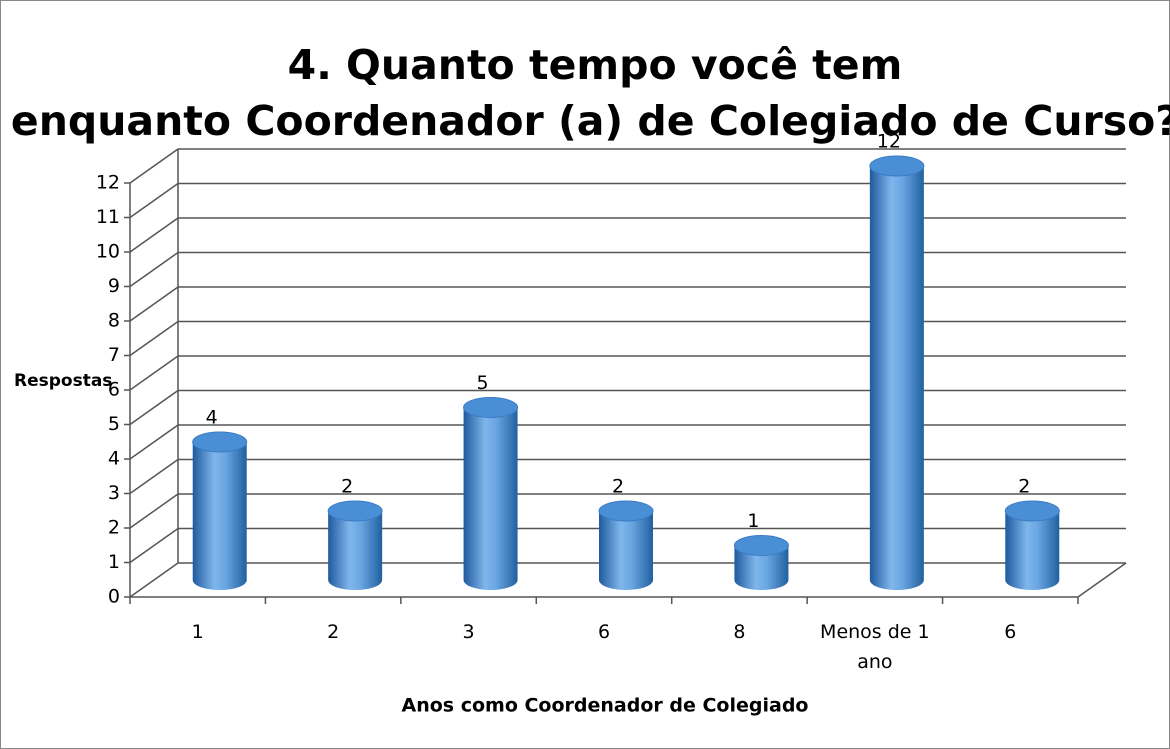 The width and height of the screenshot is (1170, 749). What do you see at coordinates (1102, 580) in the screenshot?
I see `floor-right` at bounding box center [1102, 580].